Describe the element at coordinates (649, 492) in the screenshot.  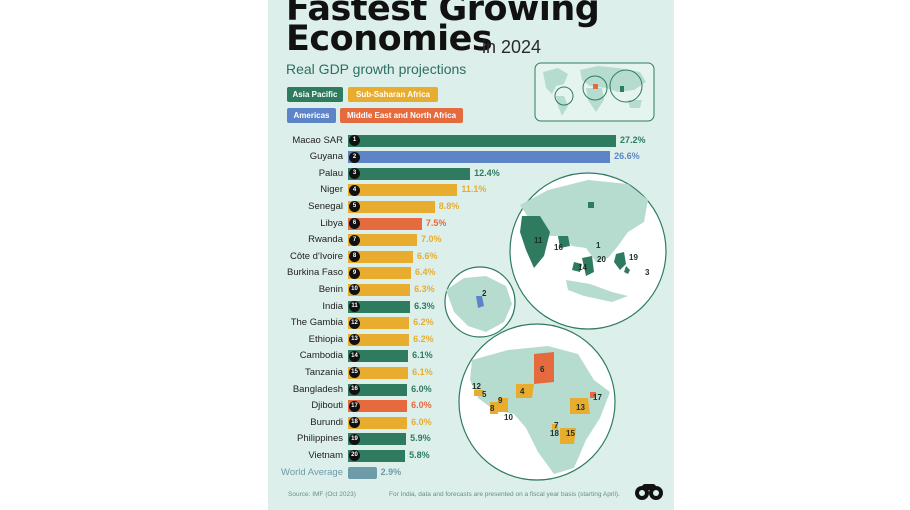
I see `binoculars-logo-icon` at that location.